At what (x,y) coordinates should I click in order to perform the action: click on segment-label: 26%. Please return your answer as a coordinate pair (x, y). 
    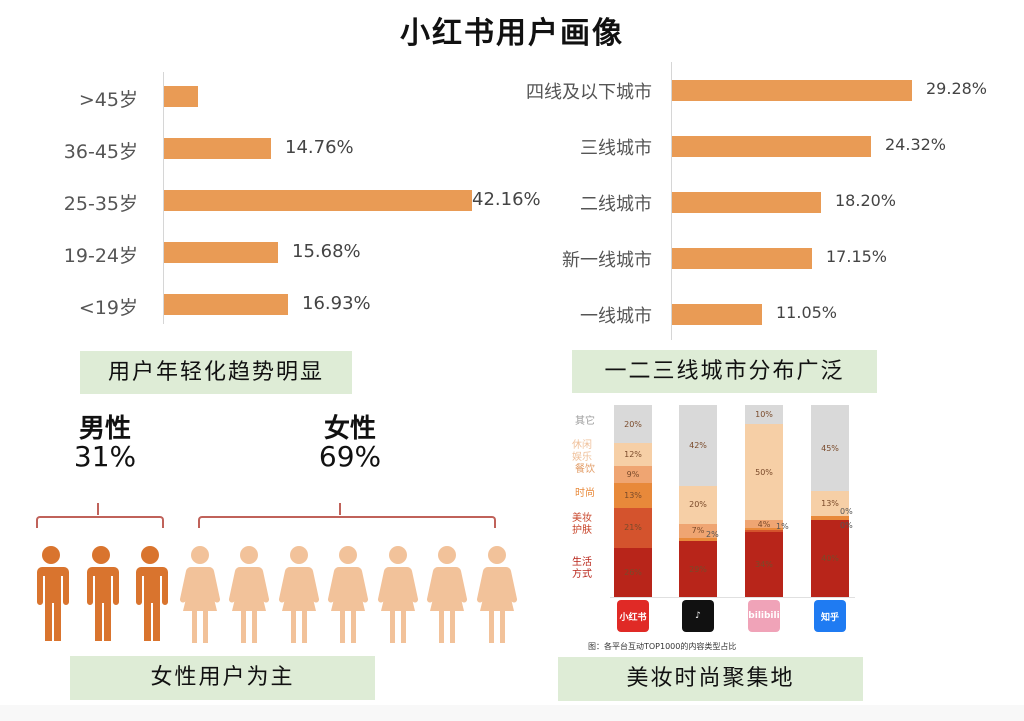
    Looking at the image, I should click on (633, 572).